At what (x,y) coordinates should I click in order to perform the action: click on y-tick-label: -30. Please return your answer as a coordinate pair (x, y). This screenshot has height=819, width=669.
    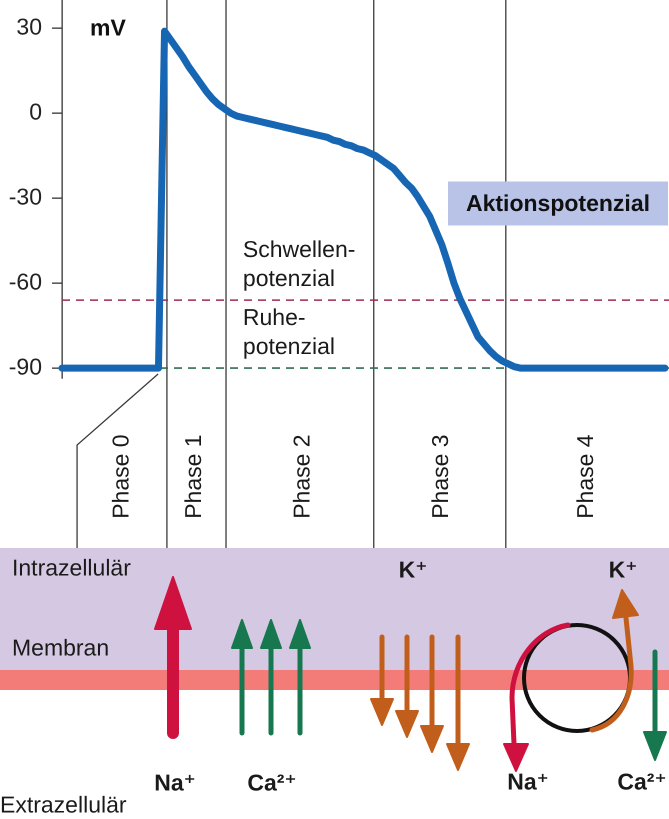
    Looking at the image, I should click on (25, 197).